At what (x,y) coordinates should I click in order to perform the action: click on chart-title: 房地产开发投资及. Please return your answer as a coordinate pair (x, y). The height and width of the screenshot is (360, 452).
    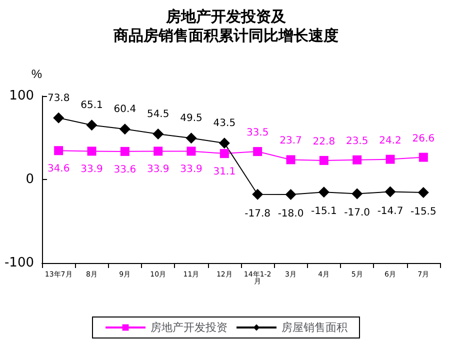
    Looking at the image, I should click on (226, 17).